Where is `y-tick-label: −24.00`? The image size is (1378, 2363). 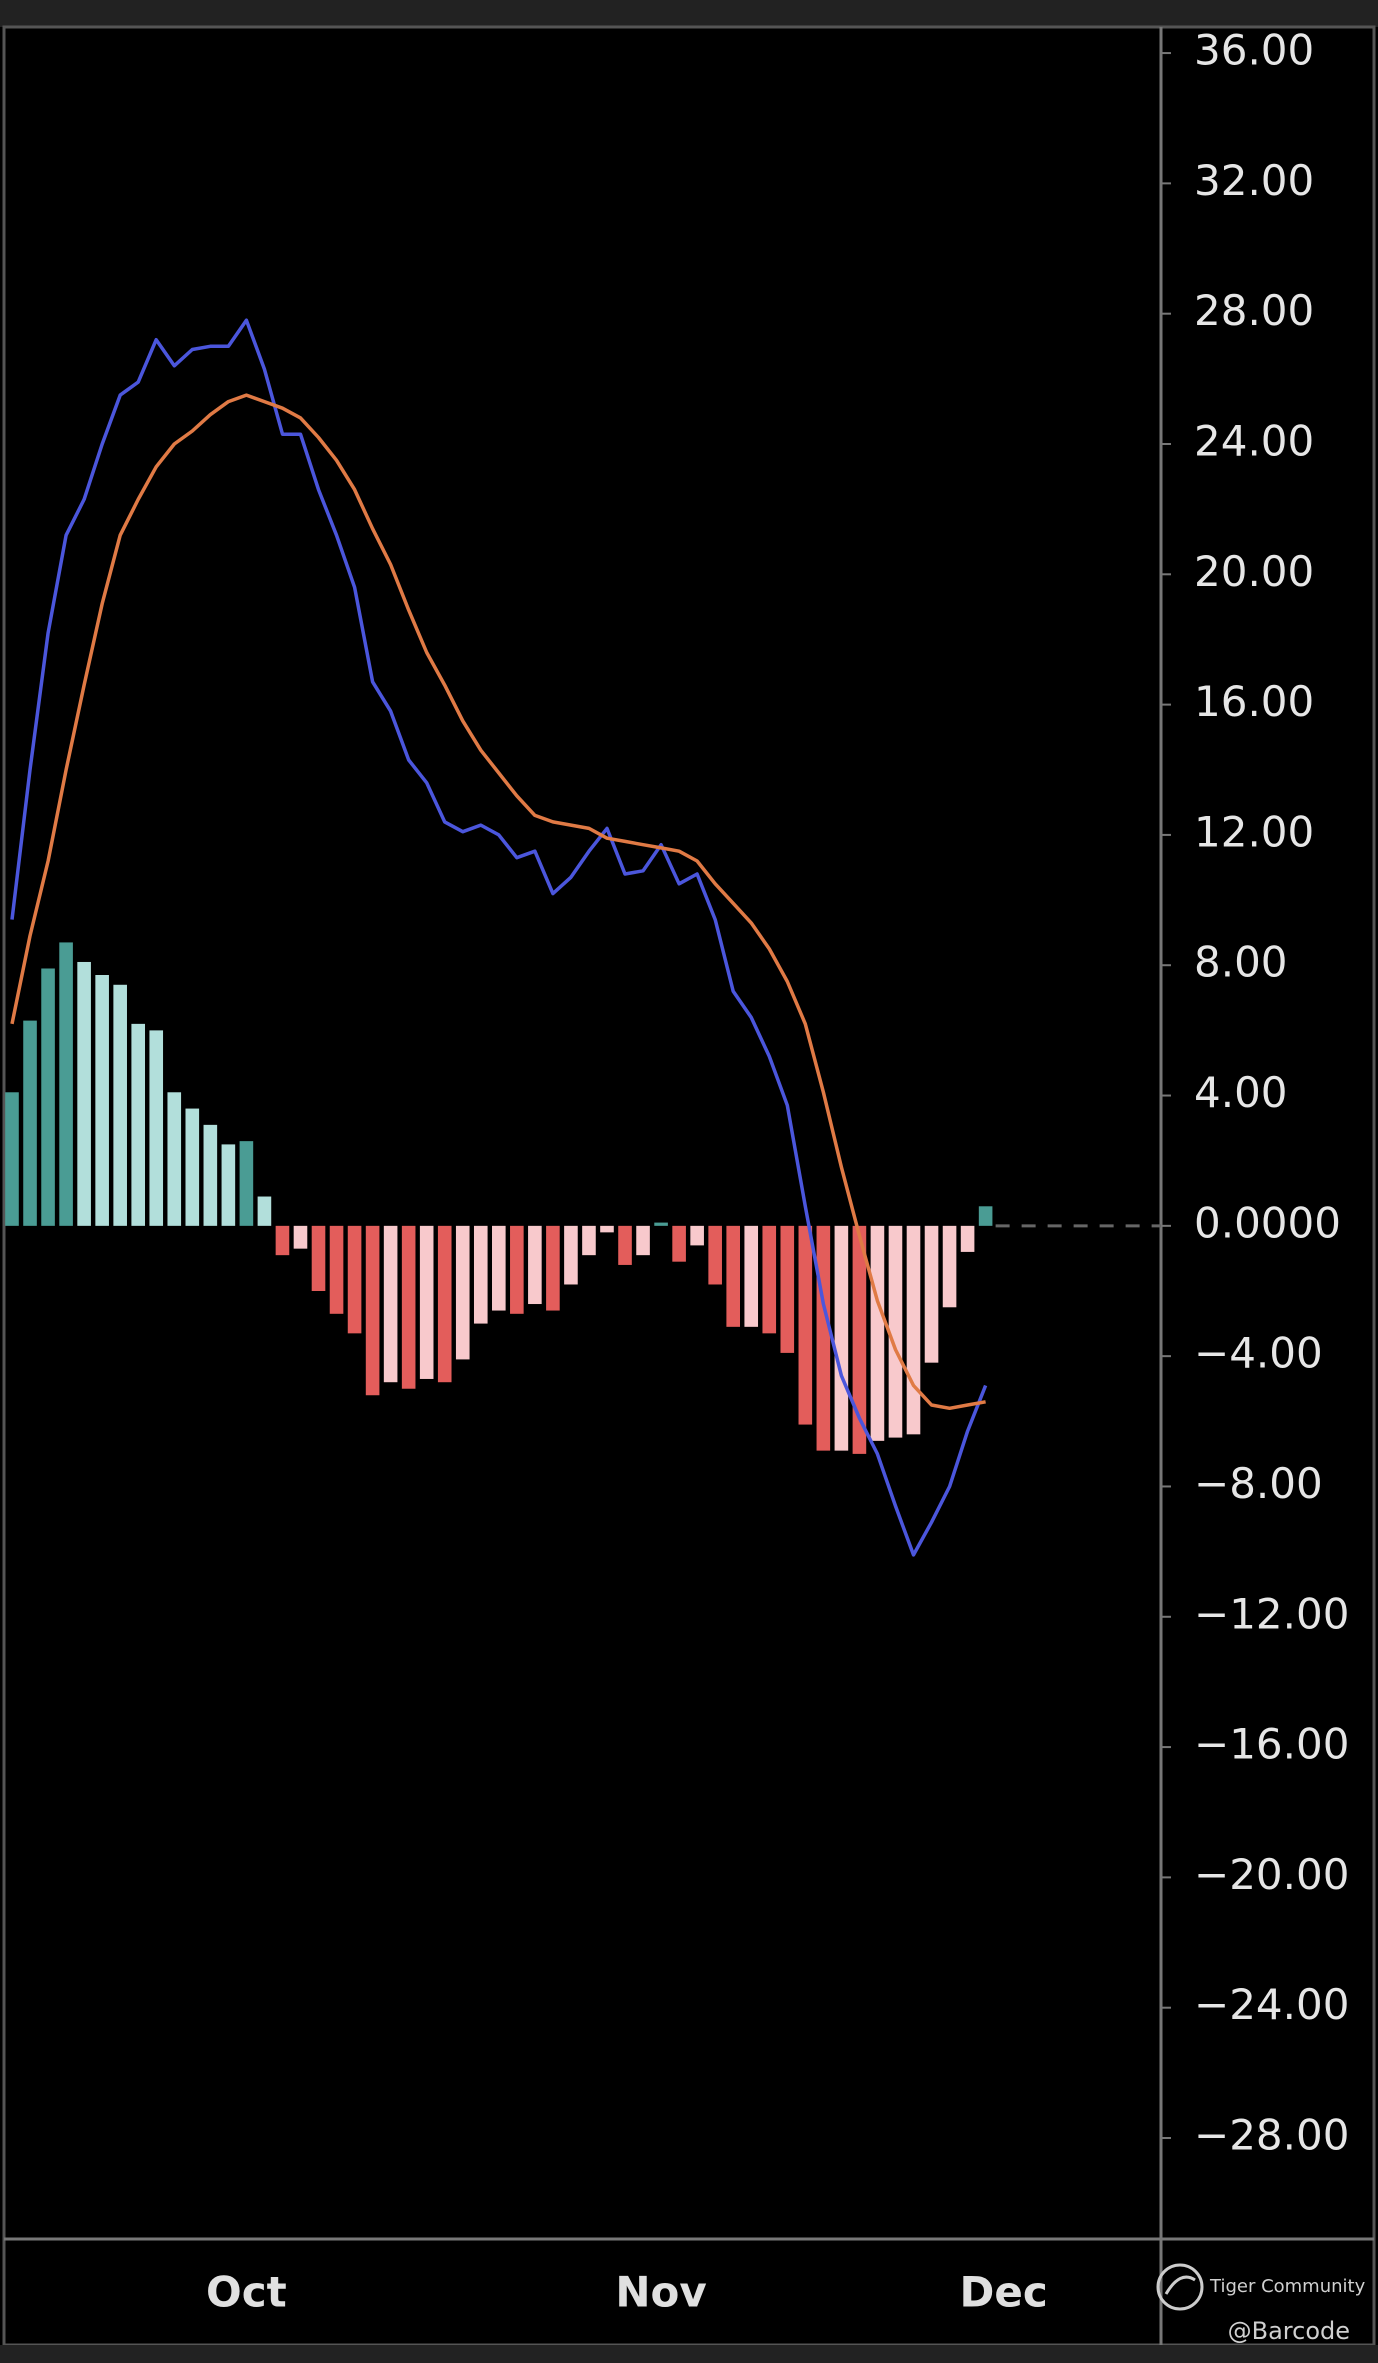
y-tick-label: −24.00 is located at coordinates (1271, 2004).